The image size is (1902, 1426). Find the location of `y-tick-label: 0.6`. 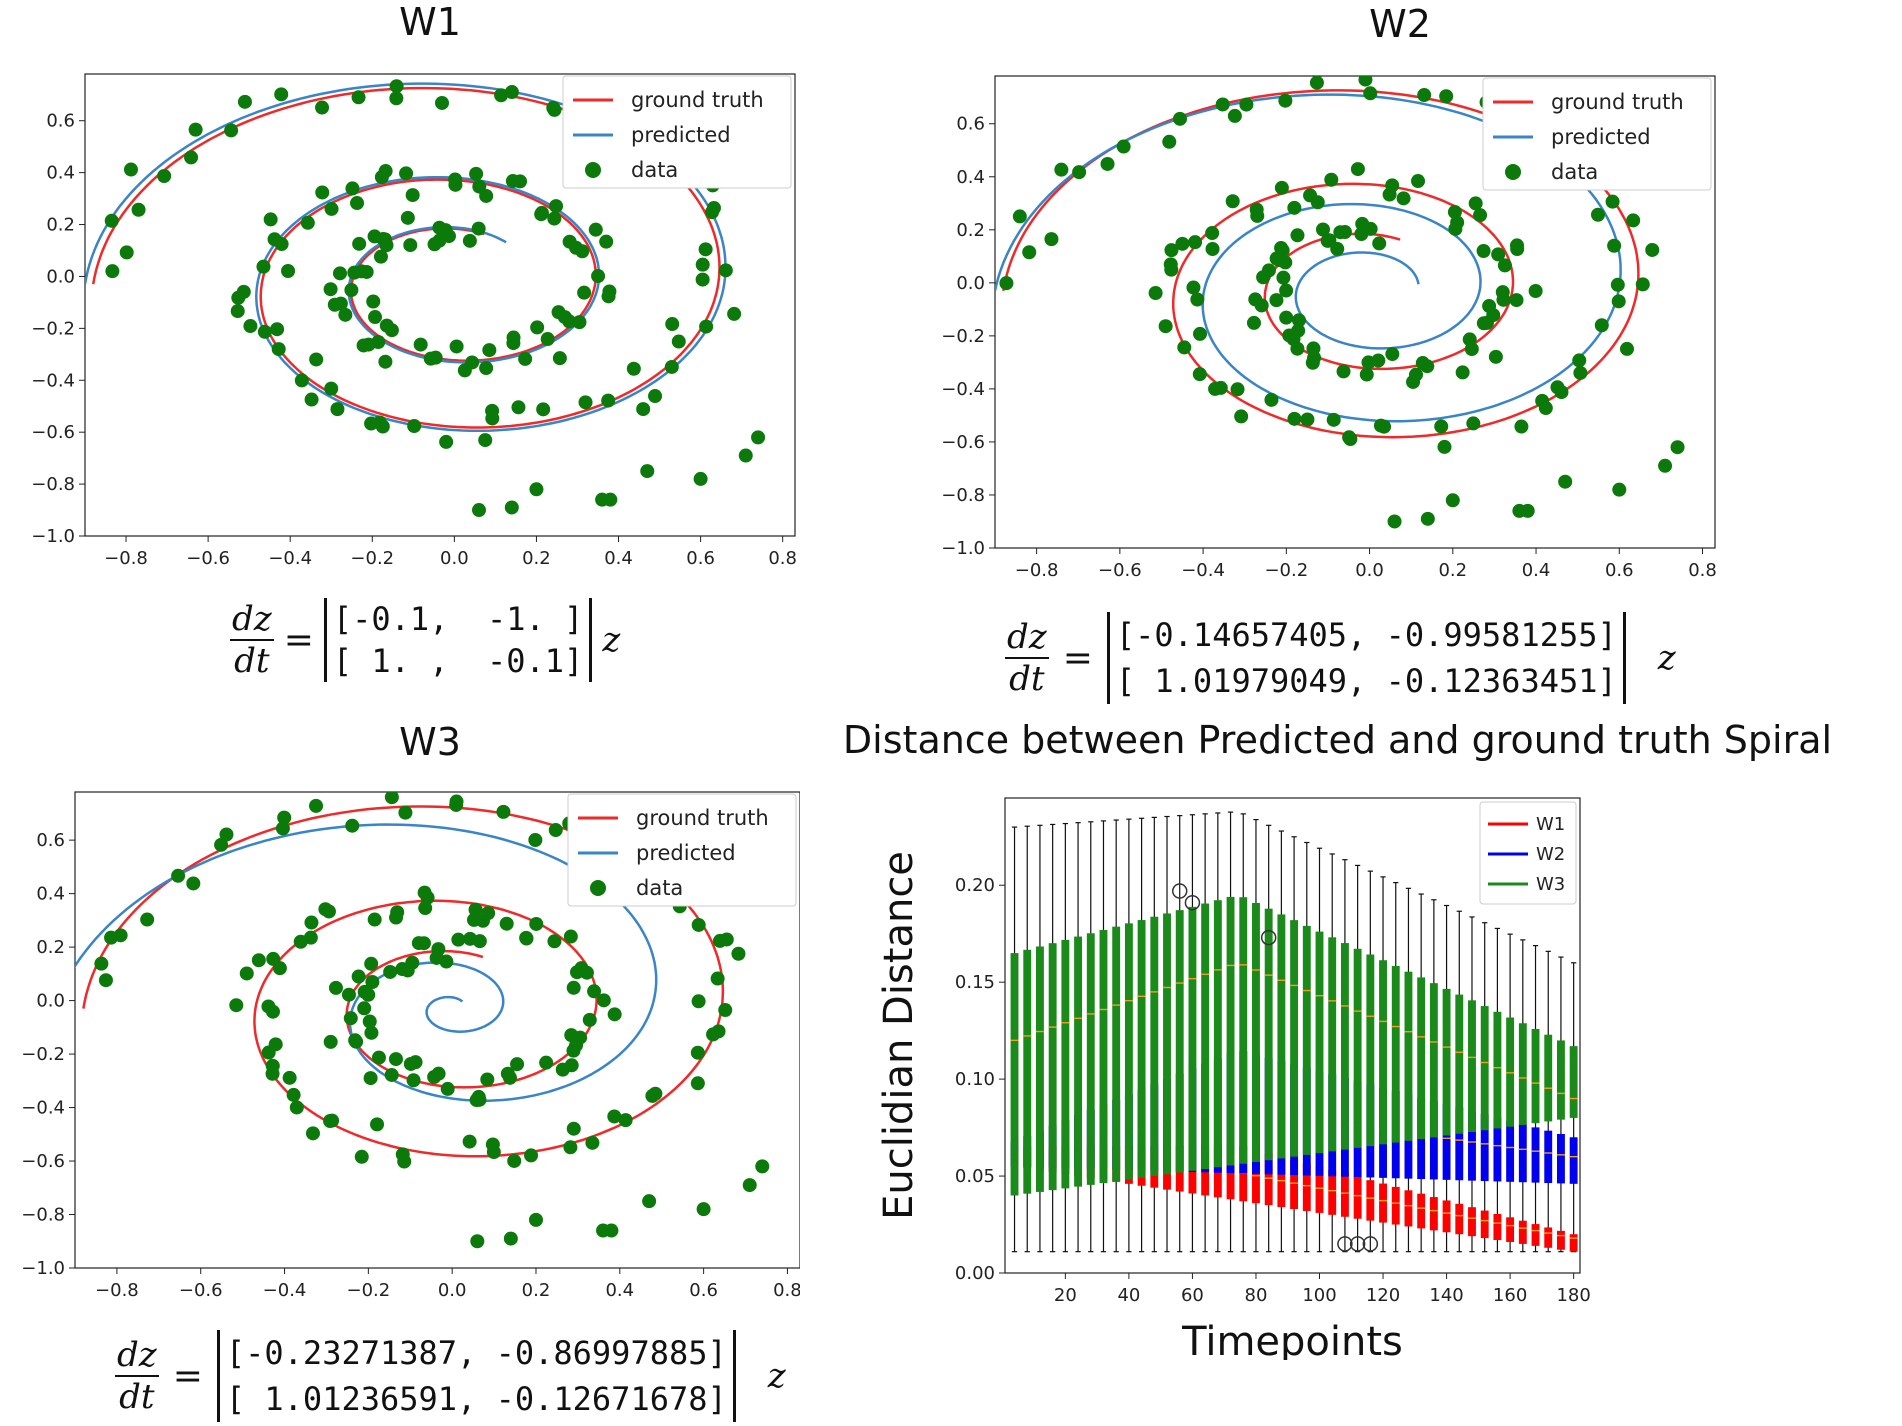

y-tick-label: 0.6 is located at coordinates (50, 840).